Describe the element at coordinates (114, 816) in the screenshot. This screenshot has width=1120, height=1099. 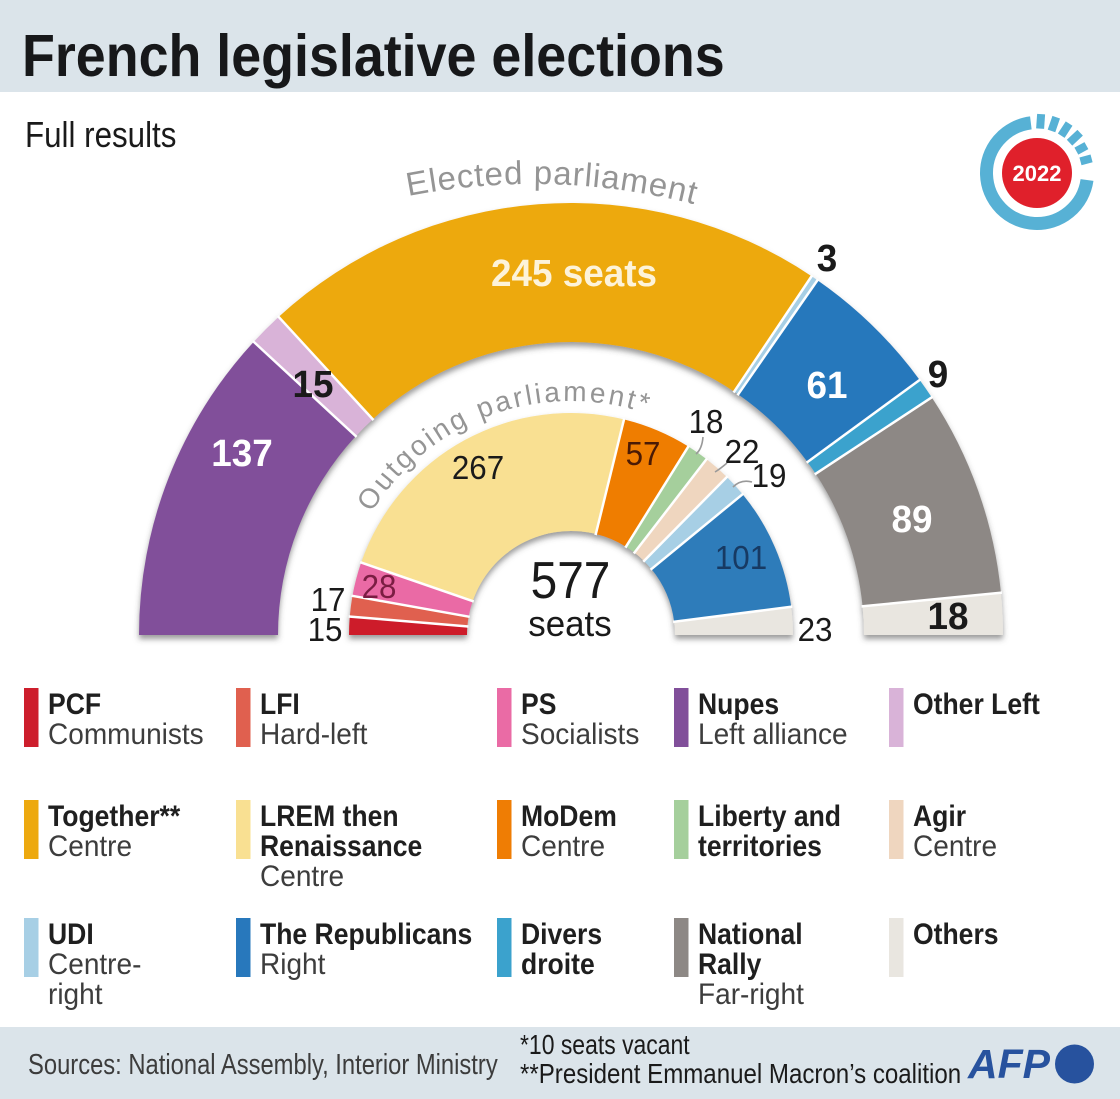
I see `svg-text: Together**` at that location.